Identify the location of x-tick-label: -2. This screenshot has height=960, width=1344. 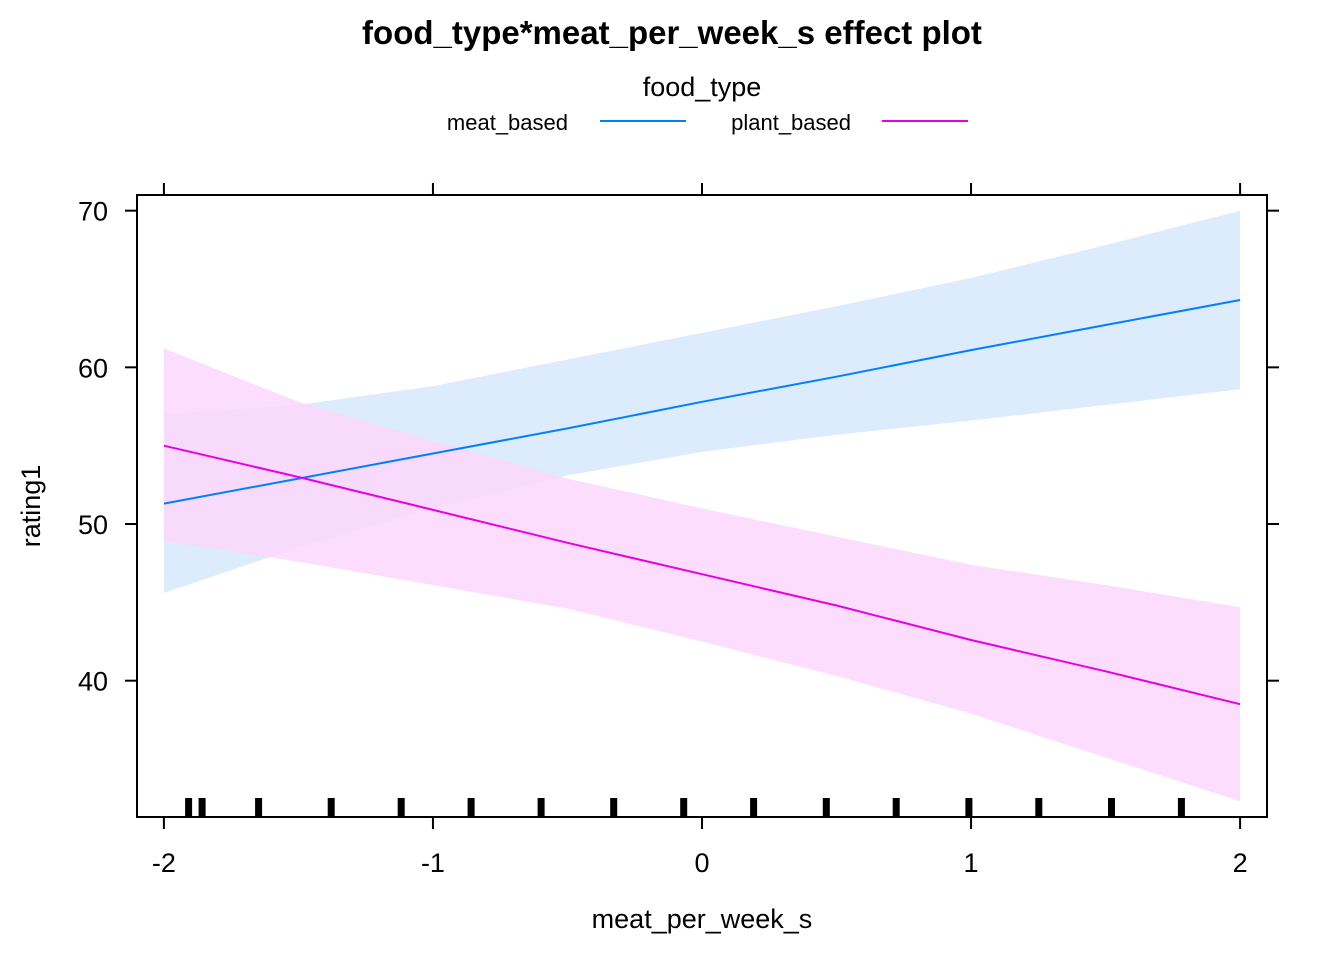
(164, 863).